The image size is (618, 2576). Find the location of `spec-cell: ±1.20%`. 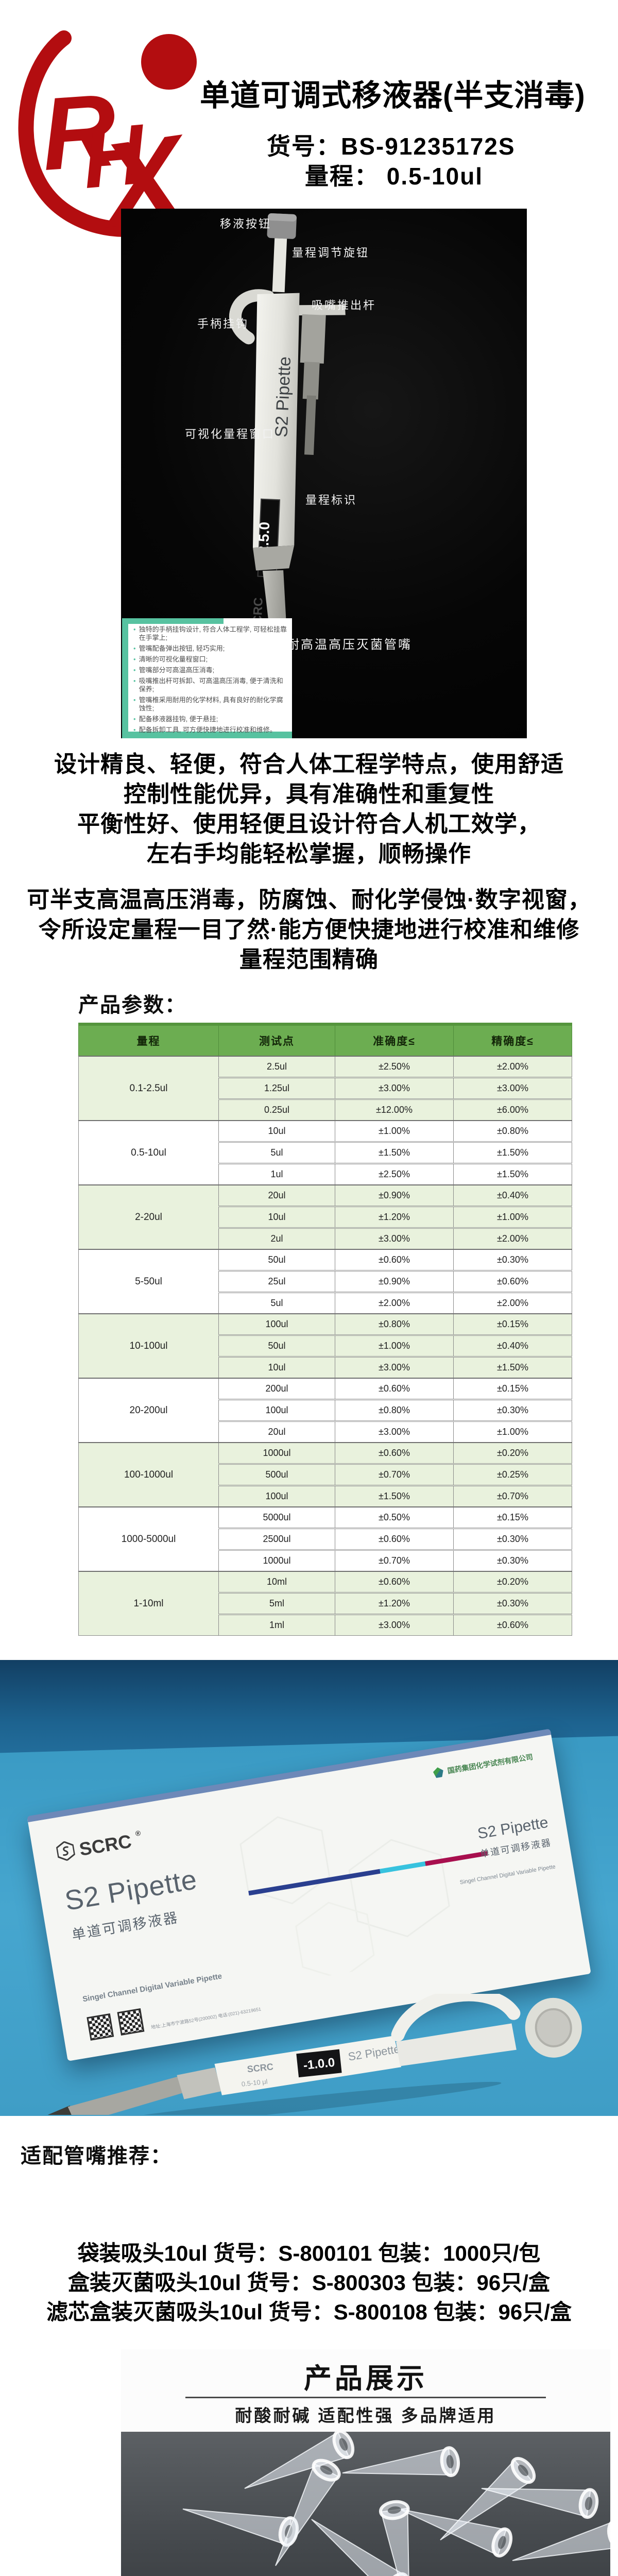

spec-cell: ±1.20% is located at coordinates (394, 1603).